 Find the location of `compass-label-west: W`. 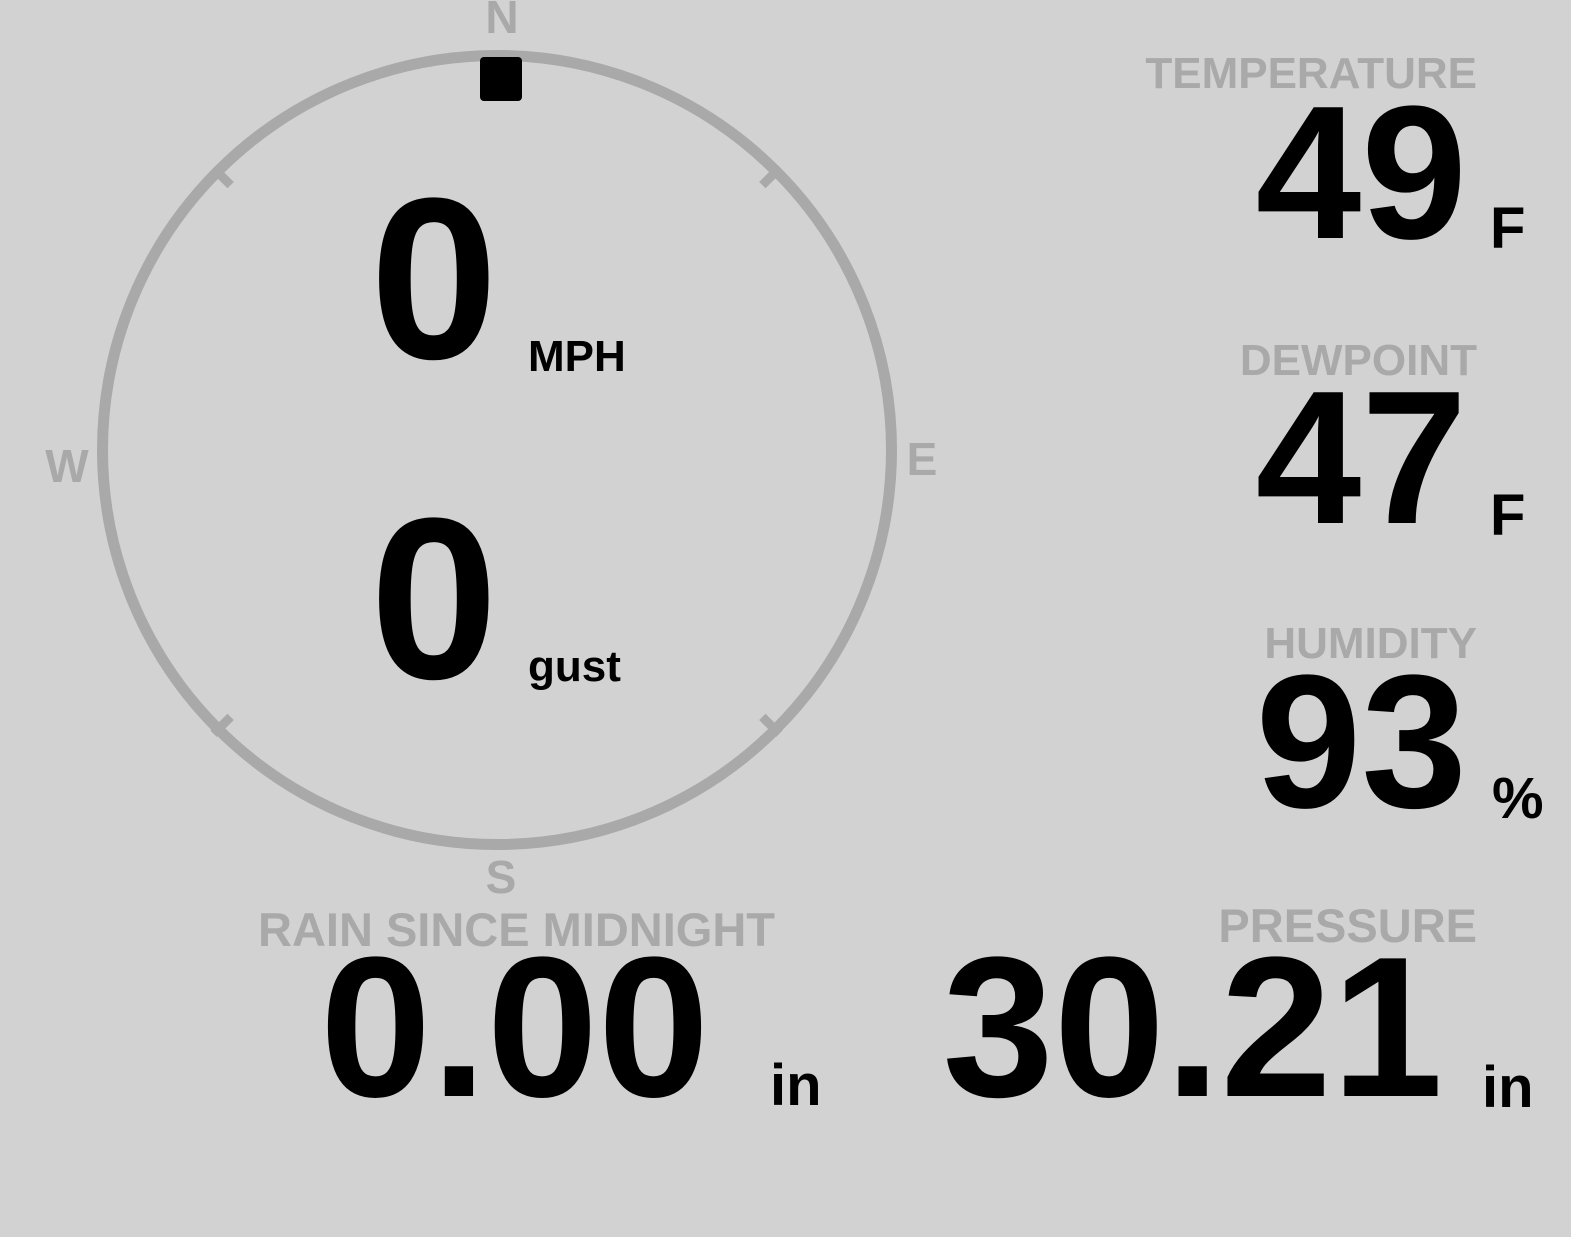

compass-label-west: W is located at coordinates (67, 466).